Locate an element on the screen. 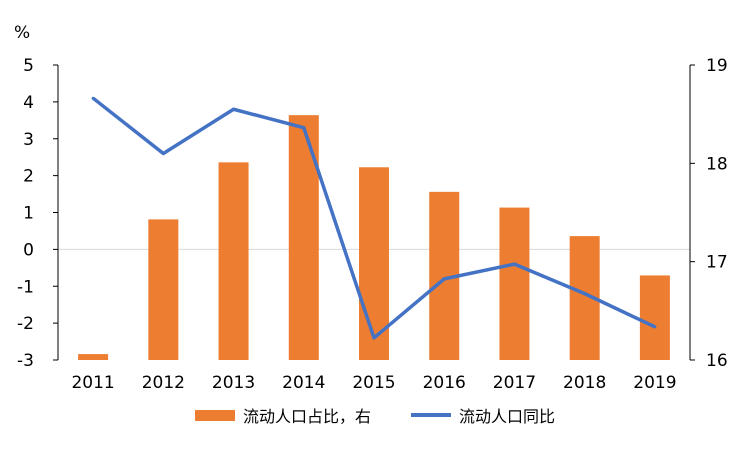  left-axis-tick-label: 2 is located at coordinates (28, 177).